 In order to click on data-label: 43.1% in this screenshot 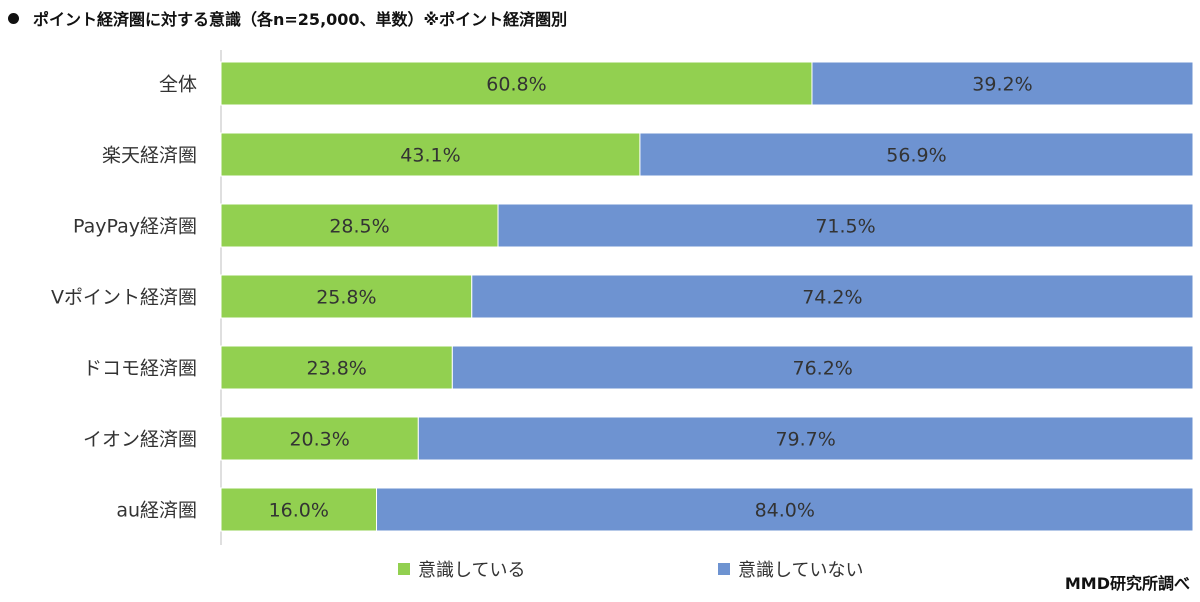, I will do `click(430, 156)`.